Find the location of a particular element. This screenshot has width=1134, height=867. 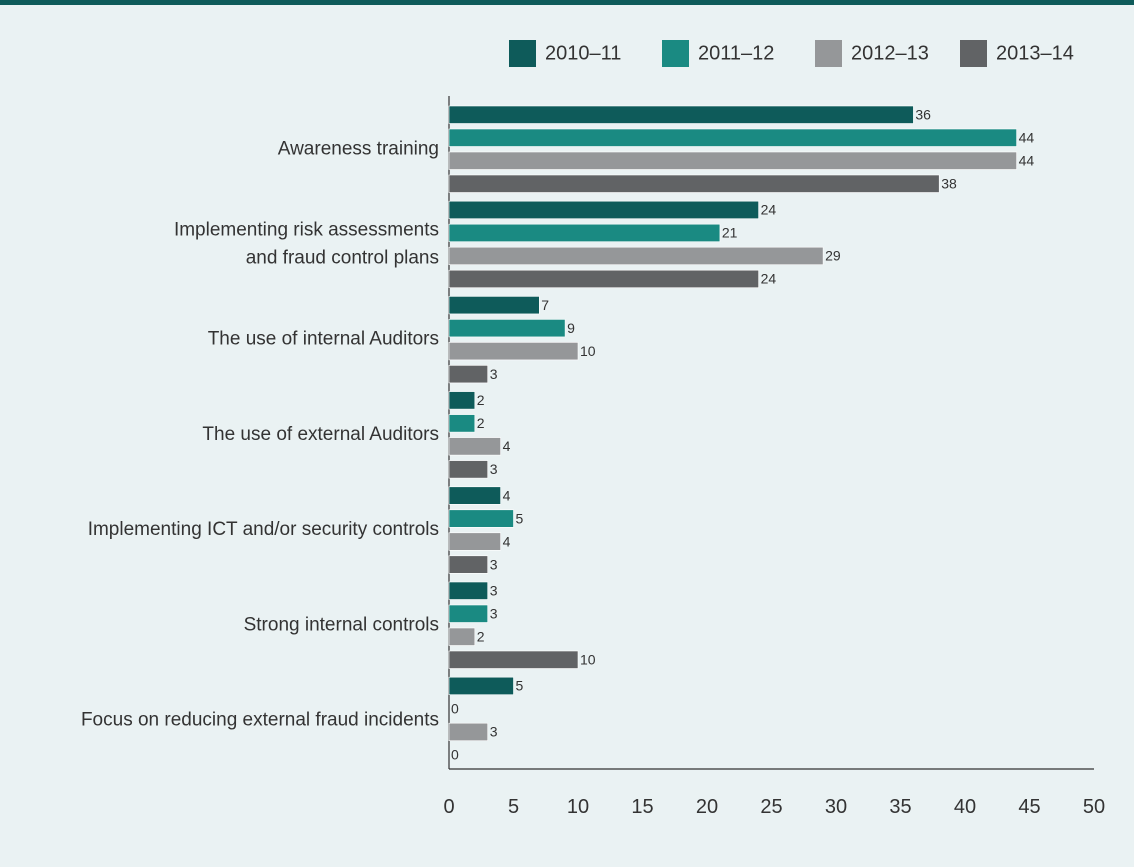

category-label-2-0: The use of internal Auditors is located at coordinates (323, 339).